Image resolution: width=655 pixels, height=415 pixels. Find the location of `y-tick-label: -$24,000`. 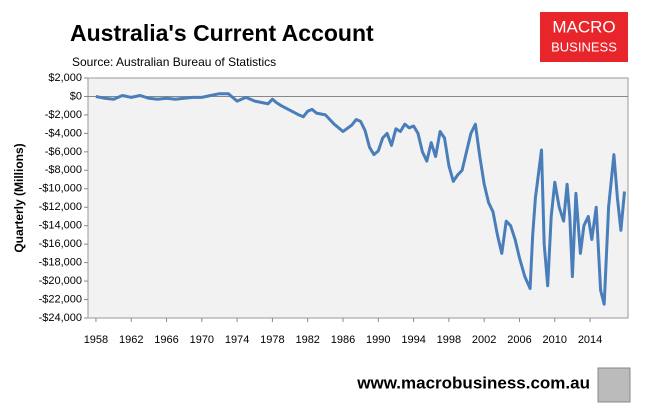

y-tick-label: -$24,000 is located at coordinates (60, 318).